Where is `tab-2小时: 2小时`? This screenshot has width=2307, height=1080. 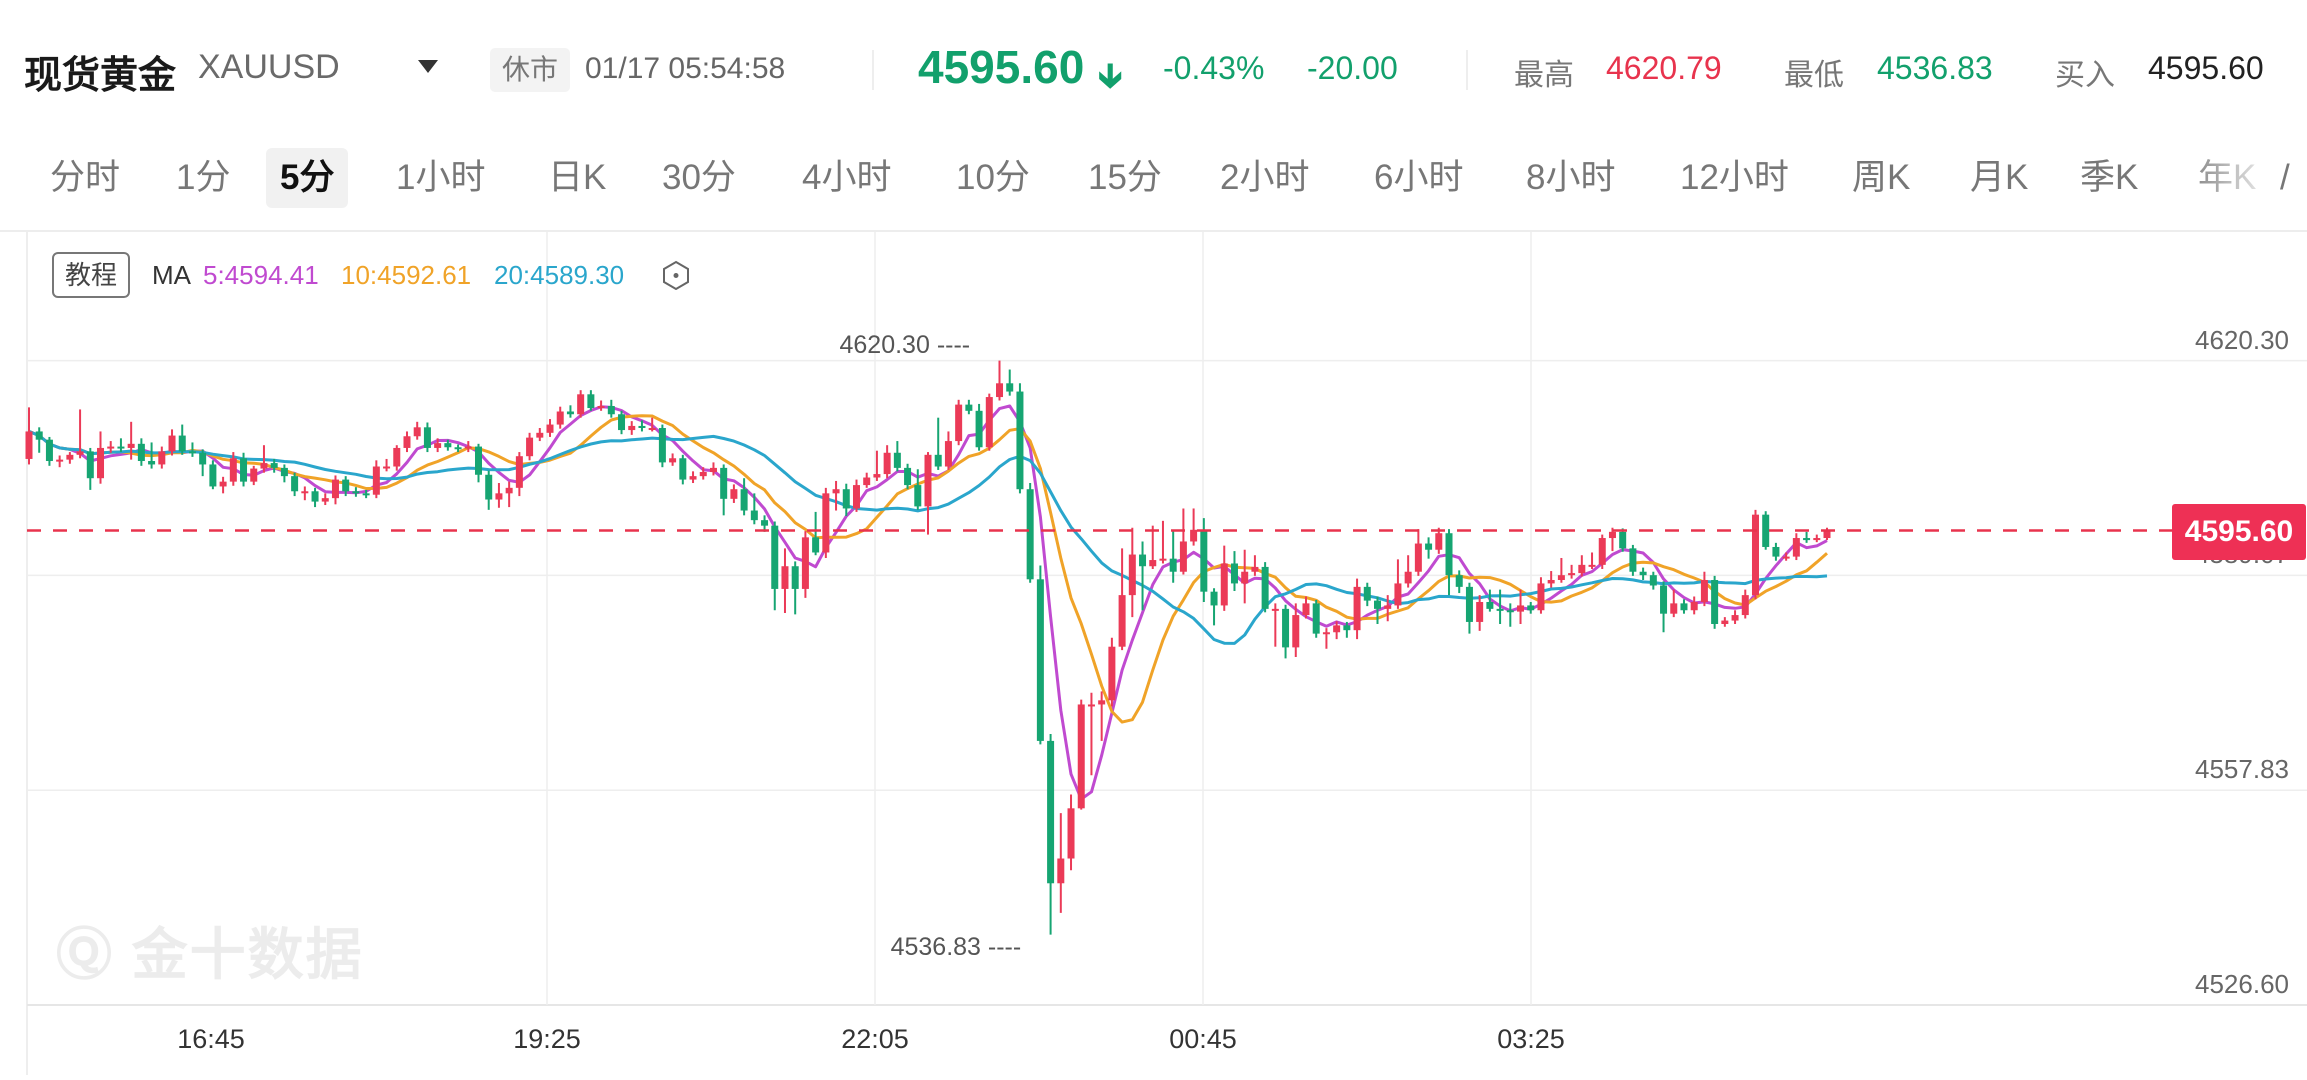 tab-2小时: 2小时 is located at coordinates (1265, 177).